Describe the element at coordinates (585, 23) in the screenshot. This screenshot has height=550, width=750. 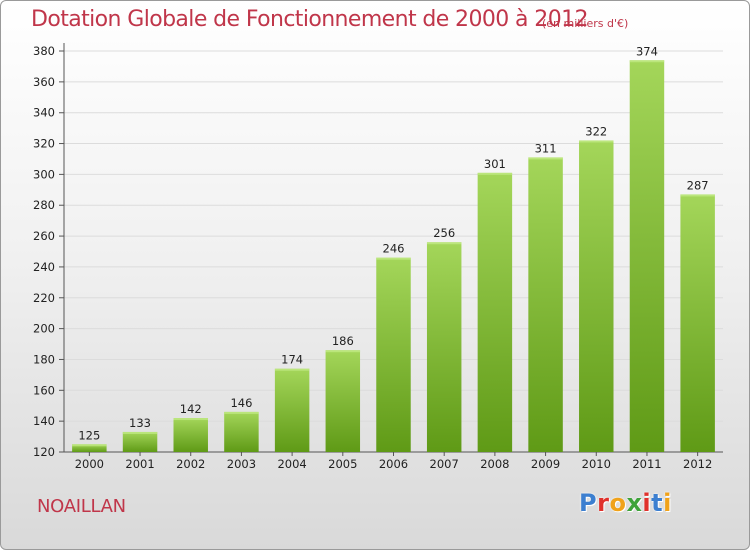
I see `chart-subtitle: (en milliers d'€)` at that location.